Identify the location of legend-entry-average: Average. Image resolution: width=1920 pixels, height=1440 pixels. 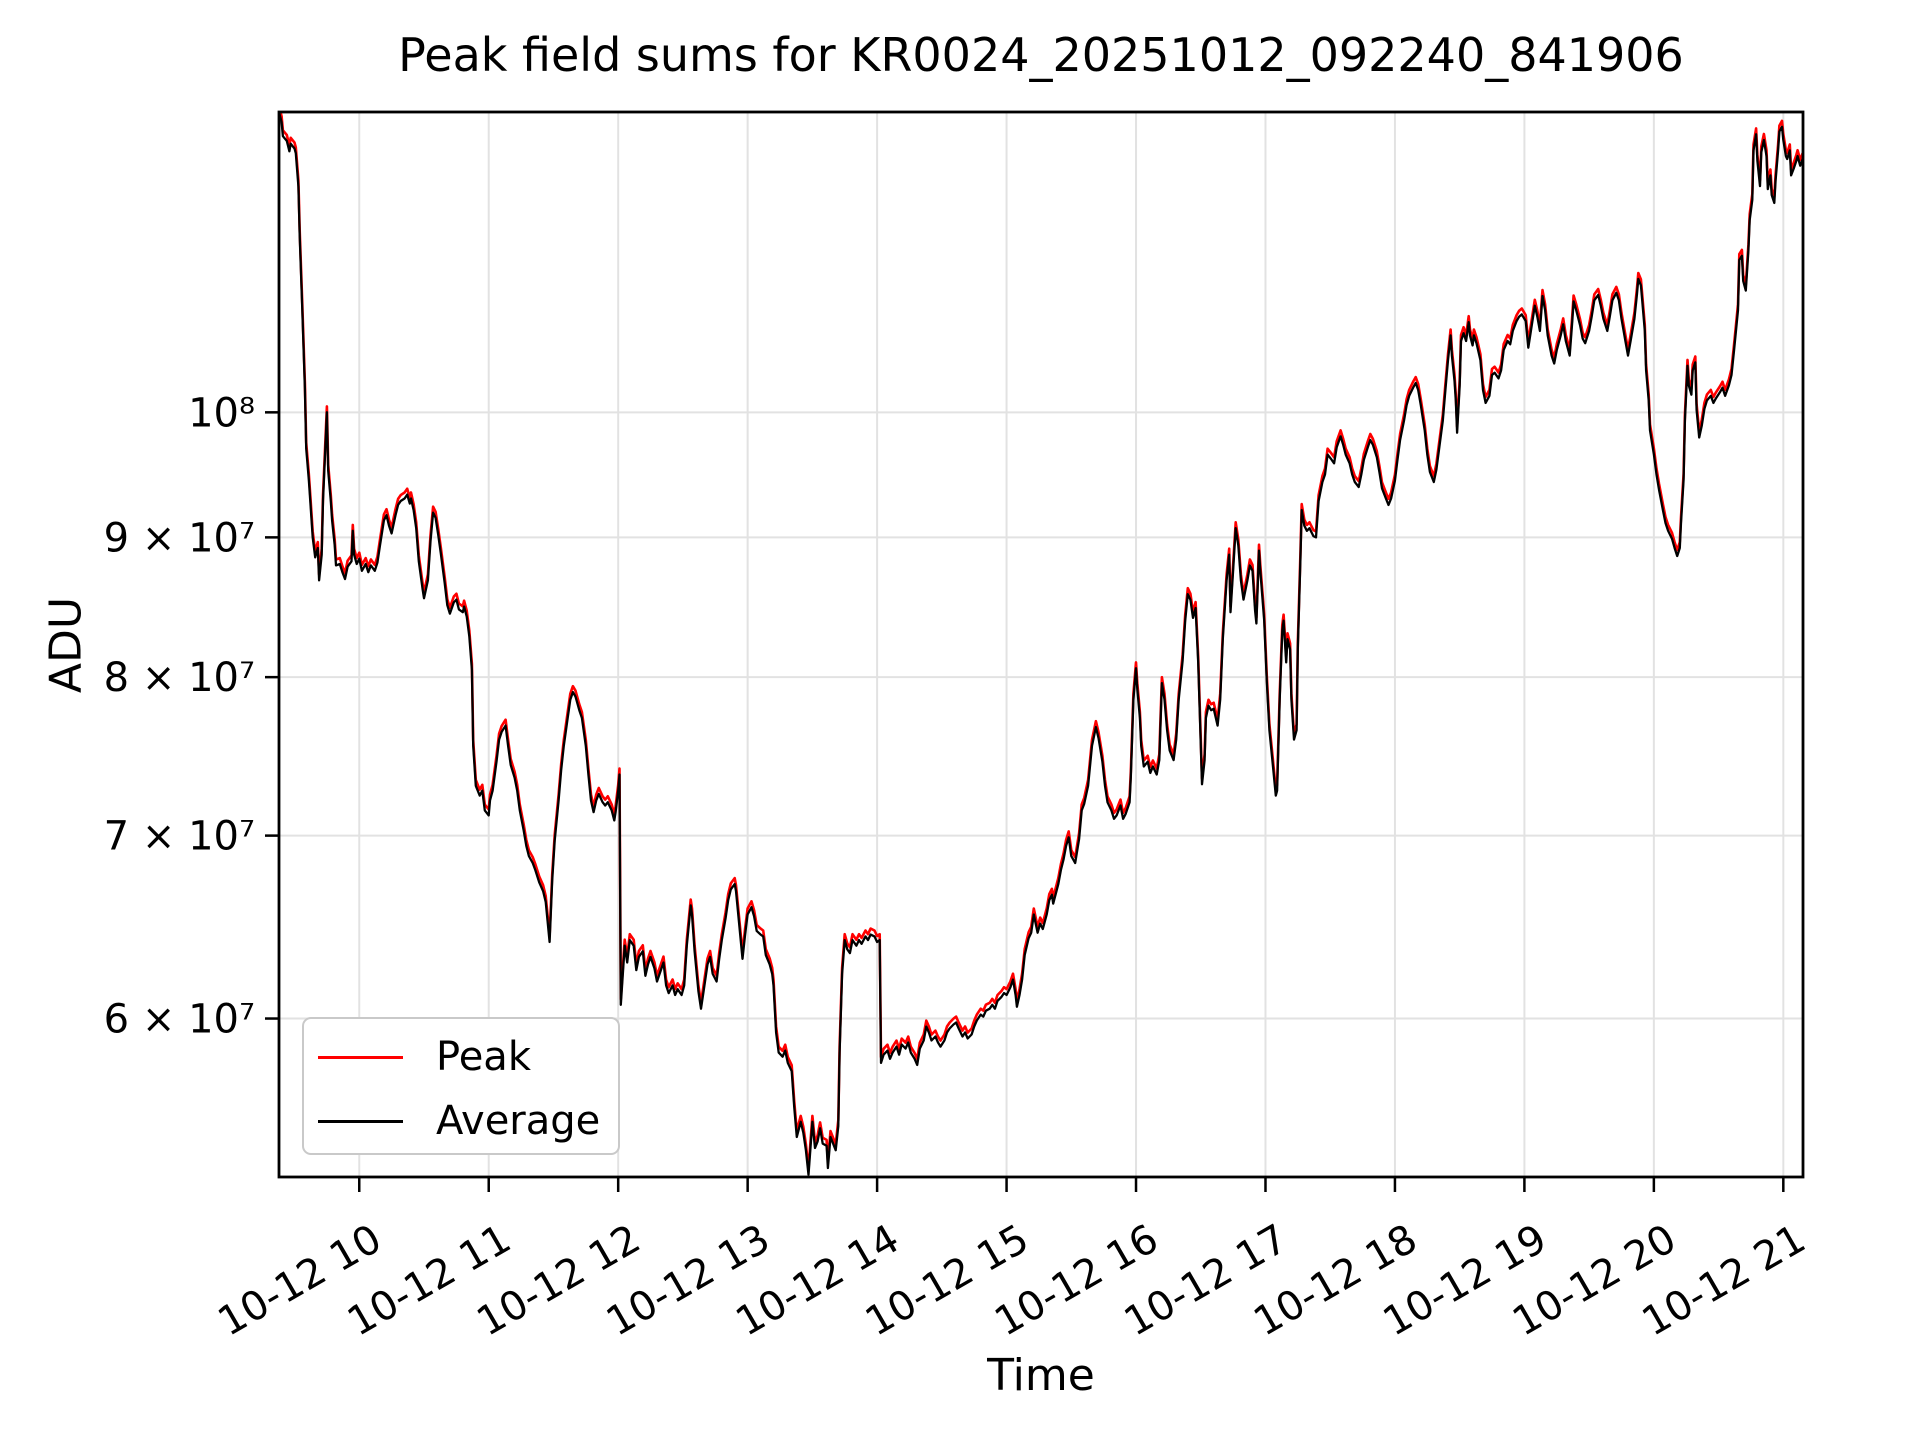
(461, 1121).